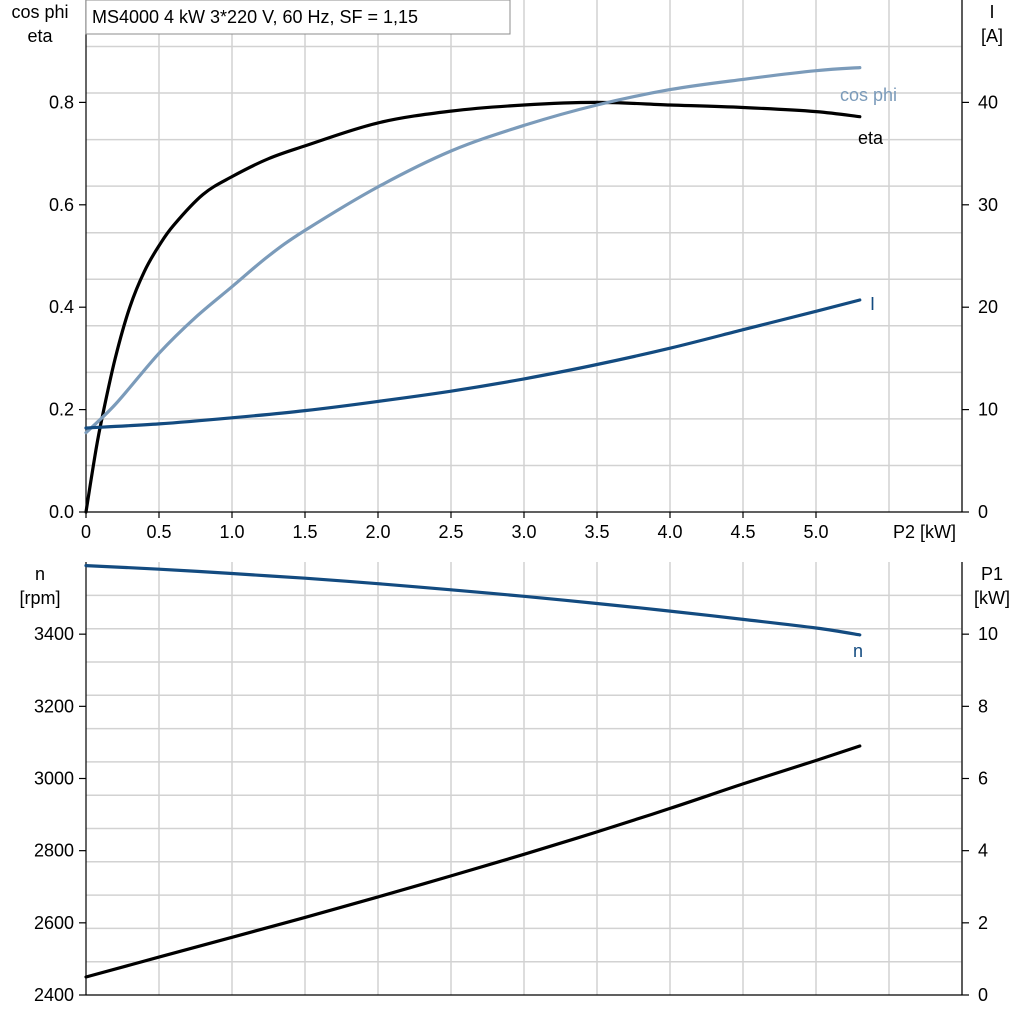 Image resolution: width=1024 pixels, height=1024 pixels. I want to click on y-right-tick-label: 20, so click(988, 307).